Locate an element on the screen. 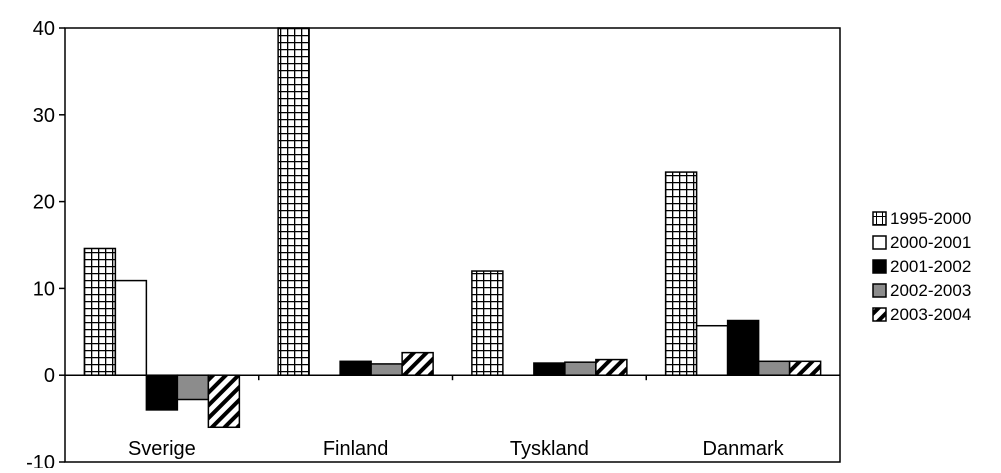 The width and height of the screenshot is (1001, 473). bar-2002-2003-Tyskland is located at coordinates (580, 368).